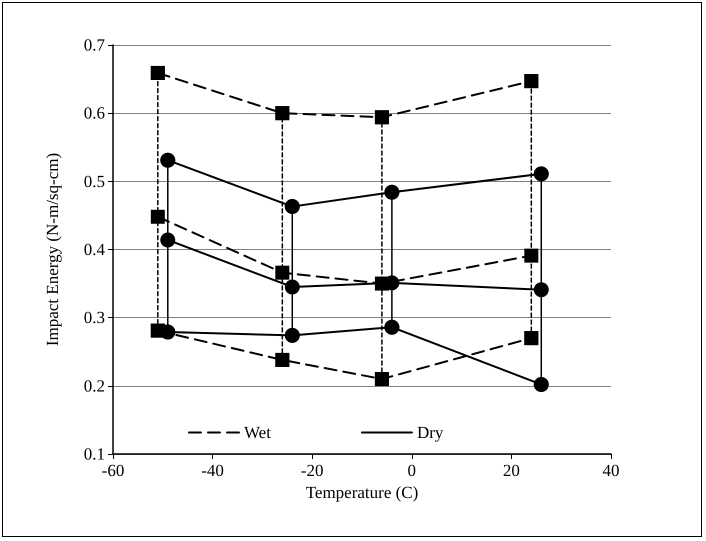  What do you see at coordinates (94, 386) in the screenshot?
I see `y-tick-label: 0.2` at bounding box center [94, 386].